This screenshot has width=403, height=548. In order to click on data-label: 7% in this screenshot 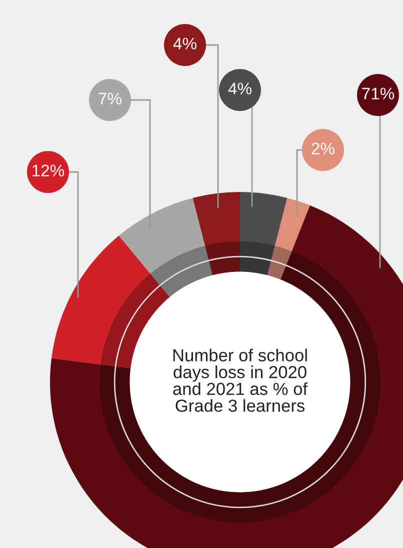, I will do `click(110, 98)`.